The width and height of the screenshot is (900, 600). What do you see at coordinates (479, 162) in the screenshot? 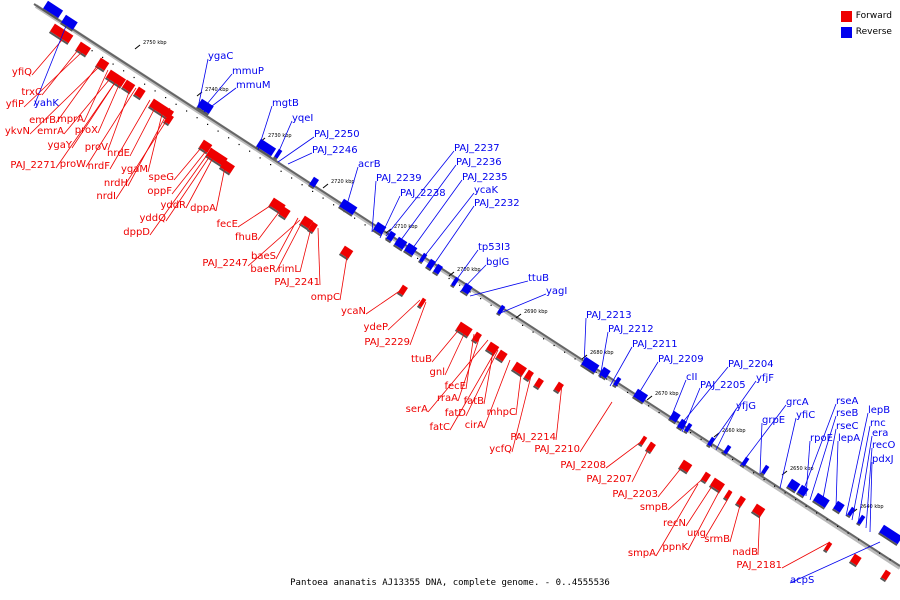
I see `gene-label: PAJ_2236` at bounding box center [479, 162].